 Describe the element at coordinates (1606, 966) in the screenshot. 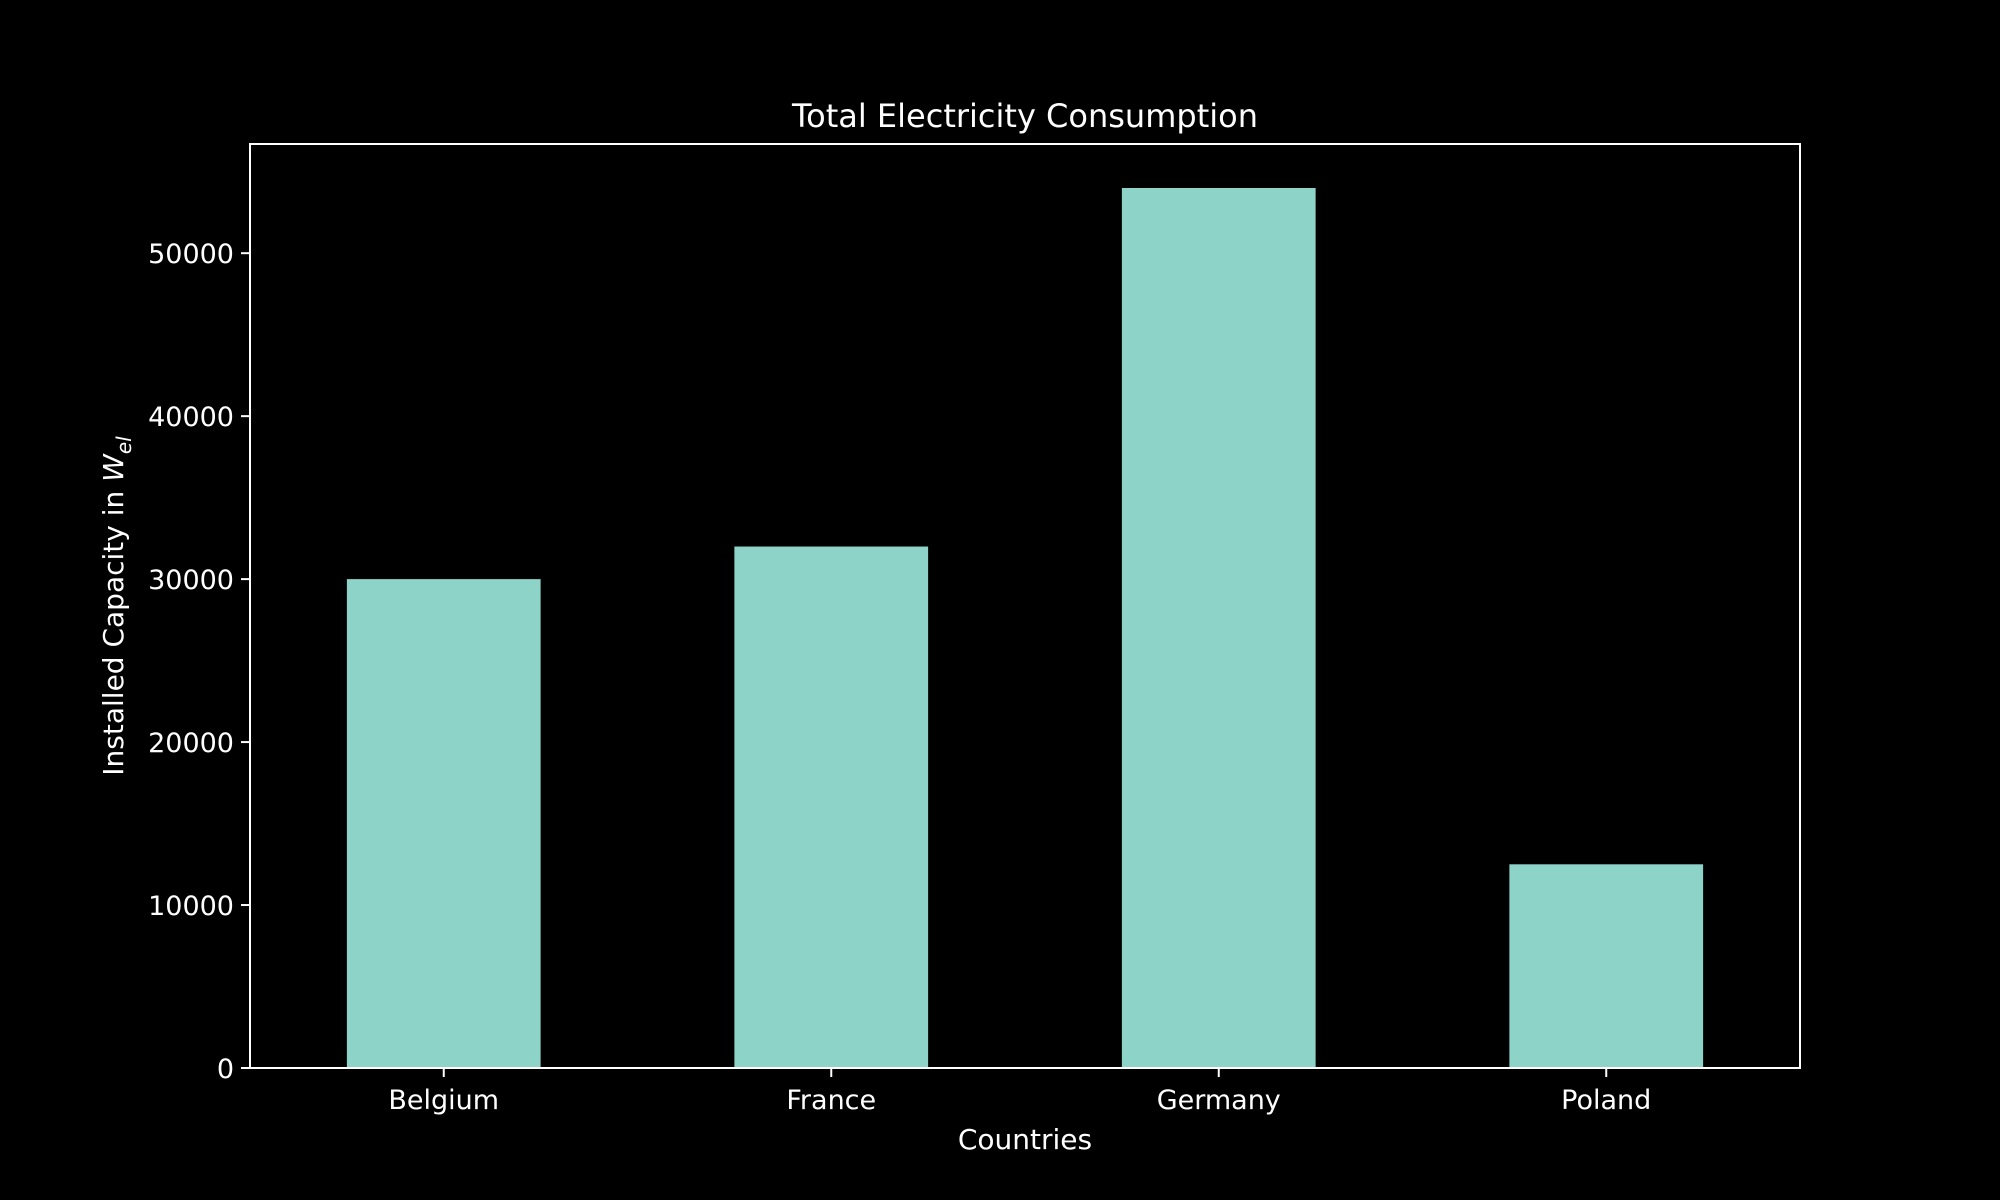

I see `bar-poland` at that location.